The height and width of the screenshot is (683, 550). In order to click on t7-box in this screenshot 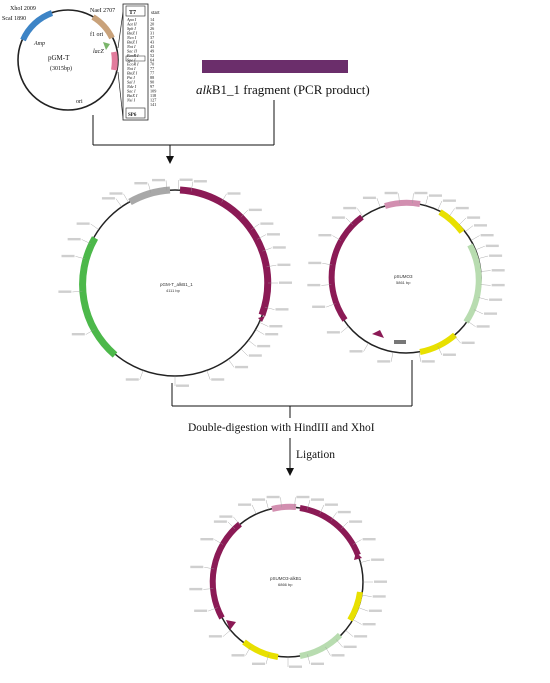, I will do `click(135, 11)`.